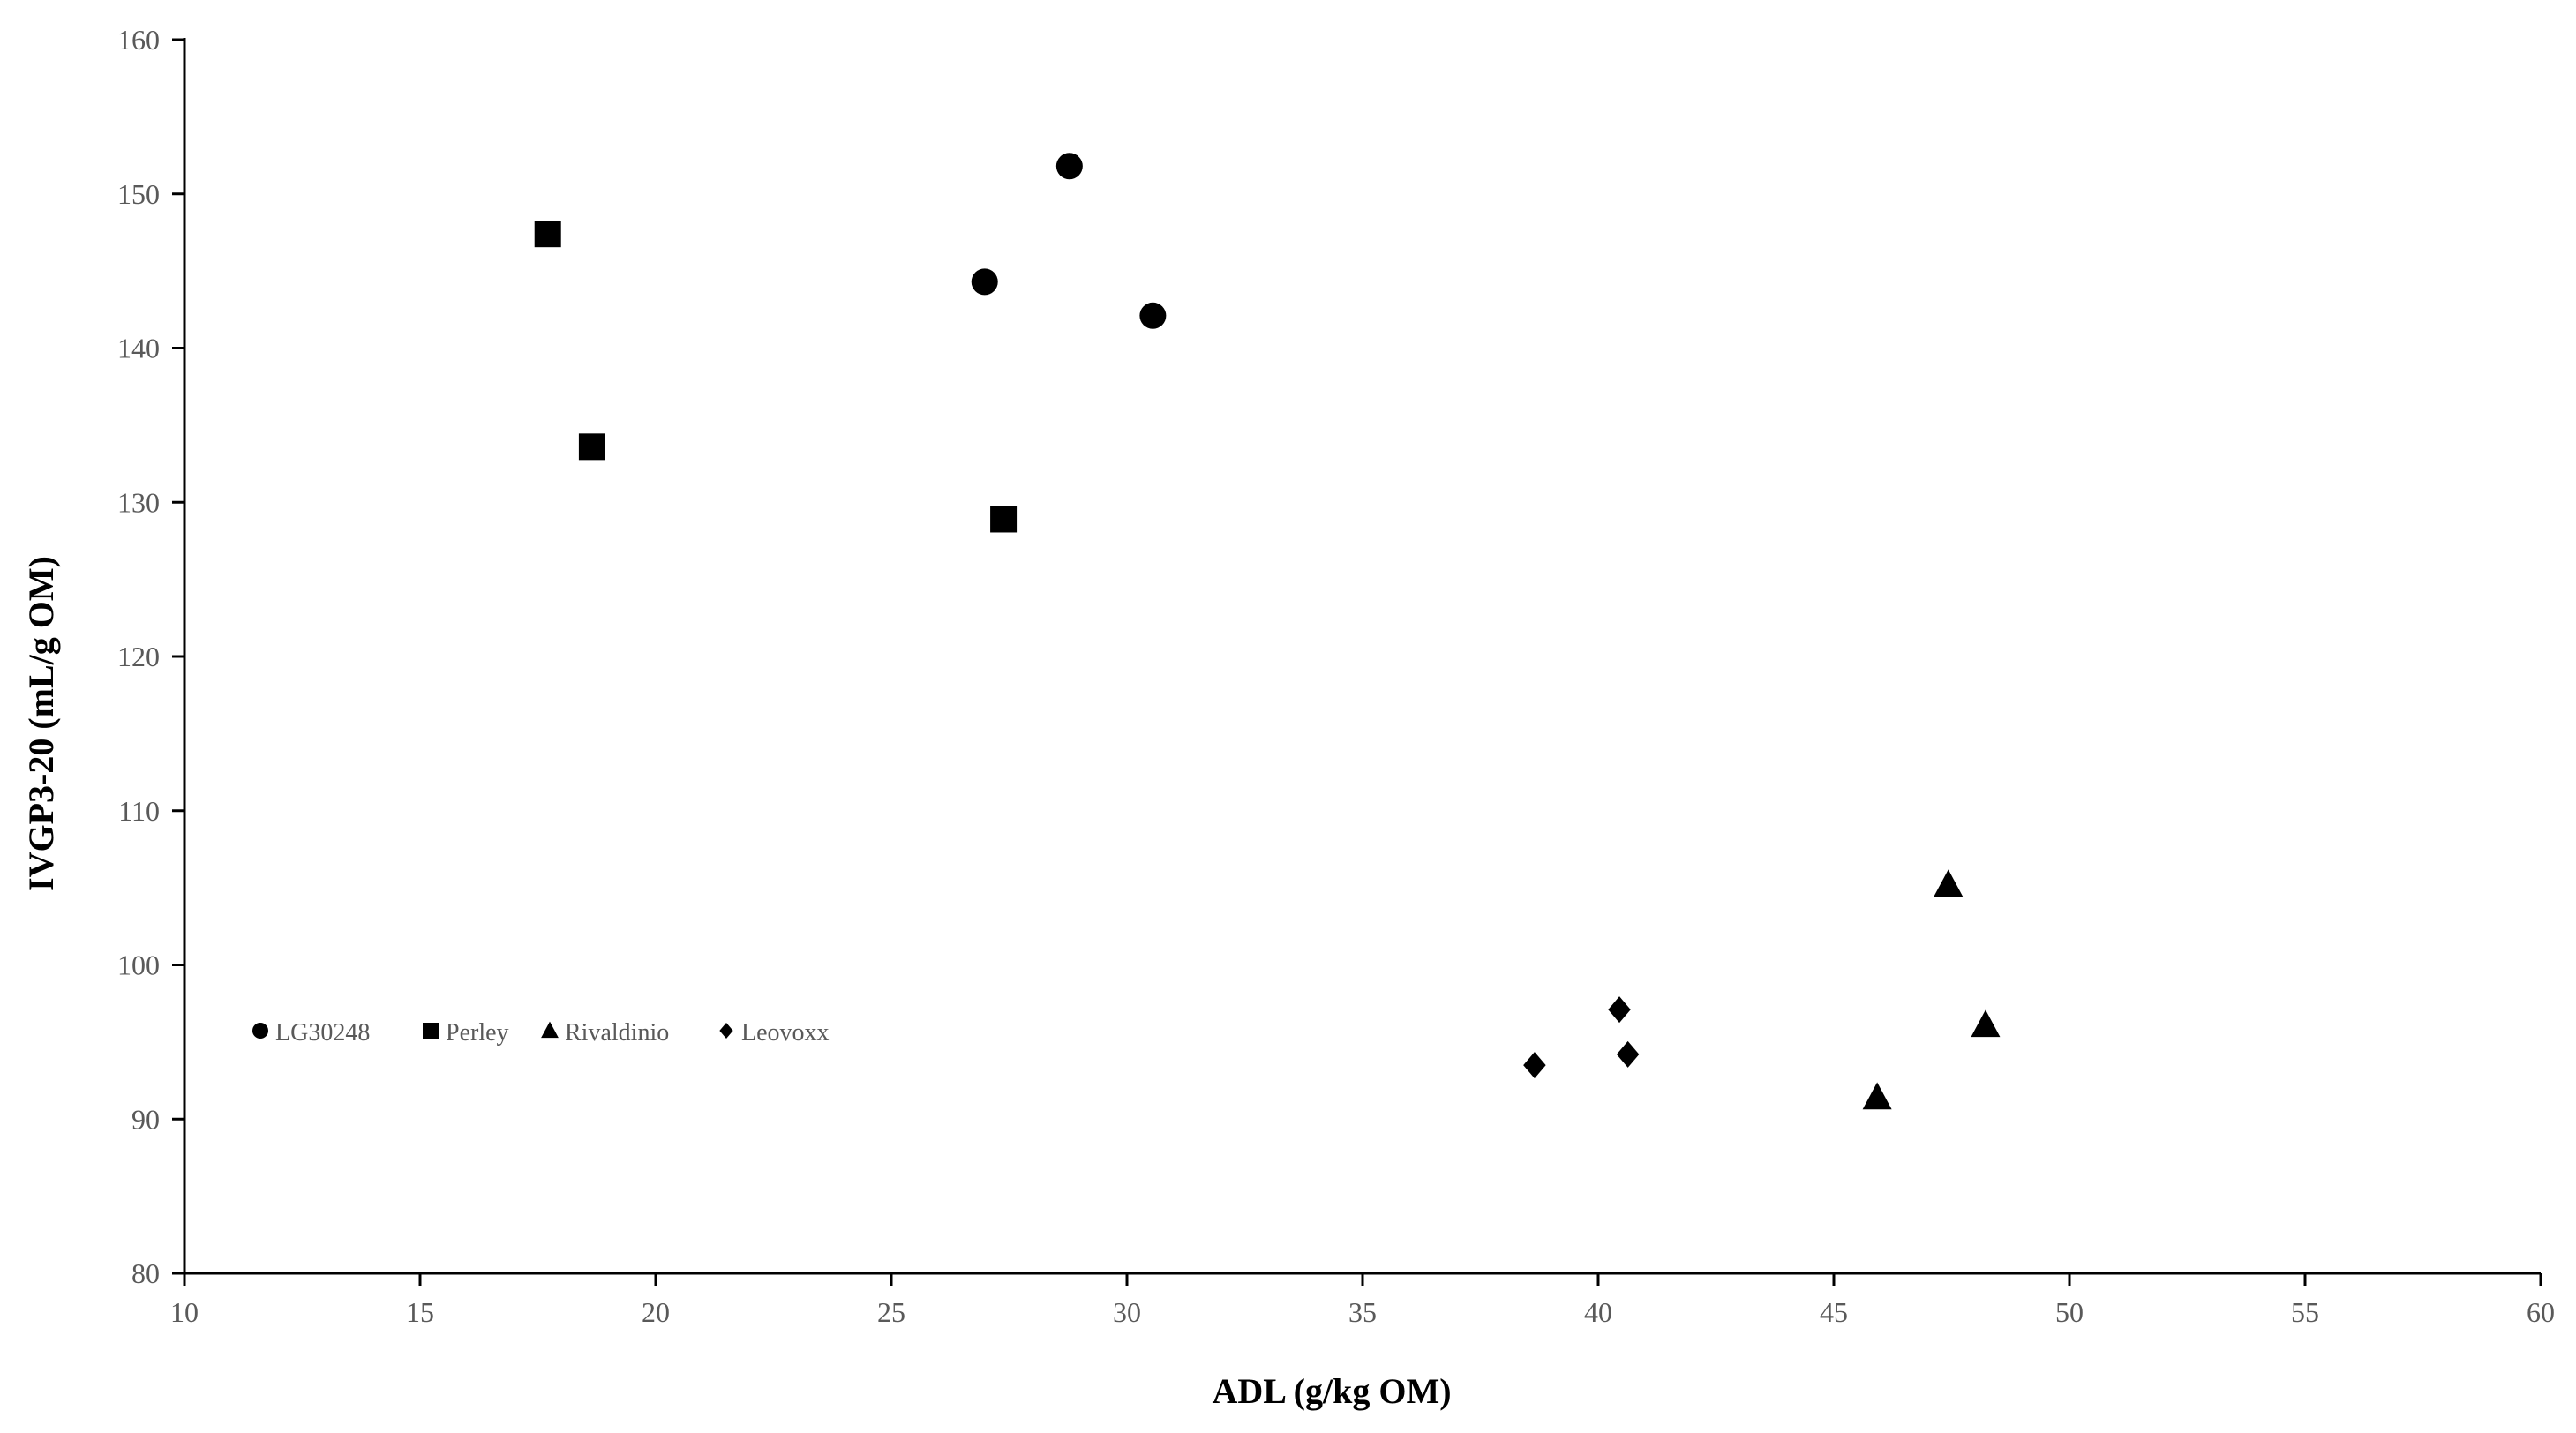 This screenshot has height=1433, width=2576. What do you see at coordinates (1598, 1312) in the screenshot?
I see `x-tick-label: 40` at bounding box center [1598, 1312].